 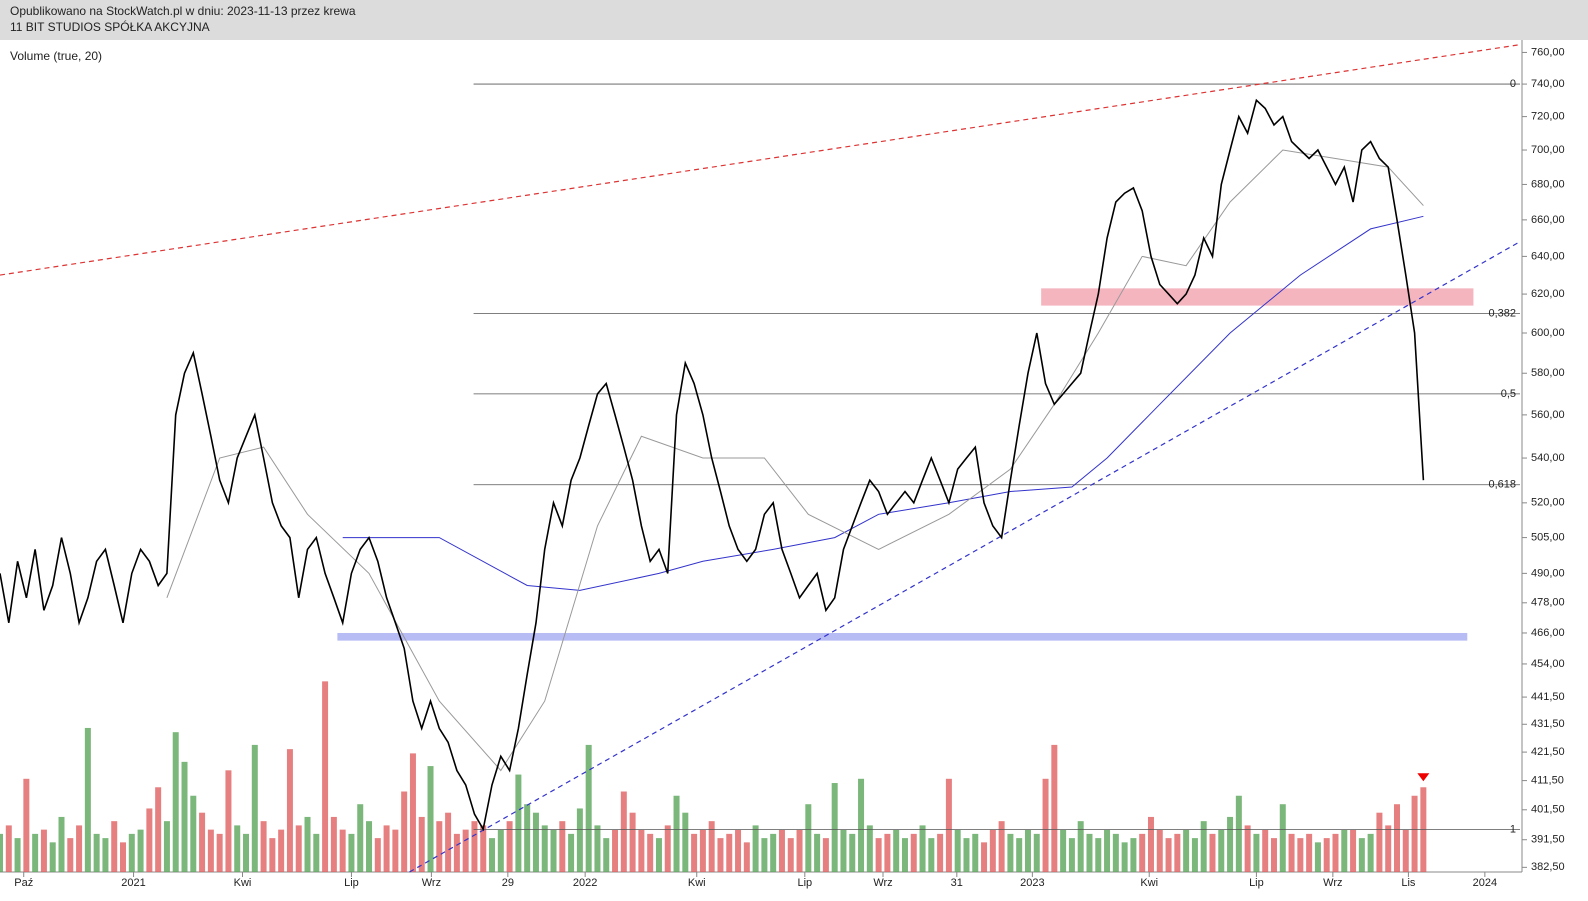 What do you see at coordinates (1548, 373) in the screenshot?
I see `y-tick-label: 580,00` at bounding box center [1548, 373].